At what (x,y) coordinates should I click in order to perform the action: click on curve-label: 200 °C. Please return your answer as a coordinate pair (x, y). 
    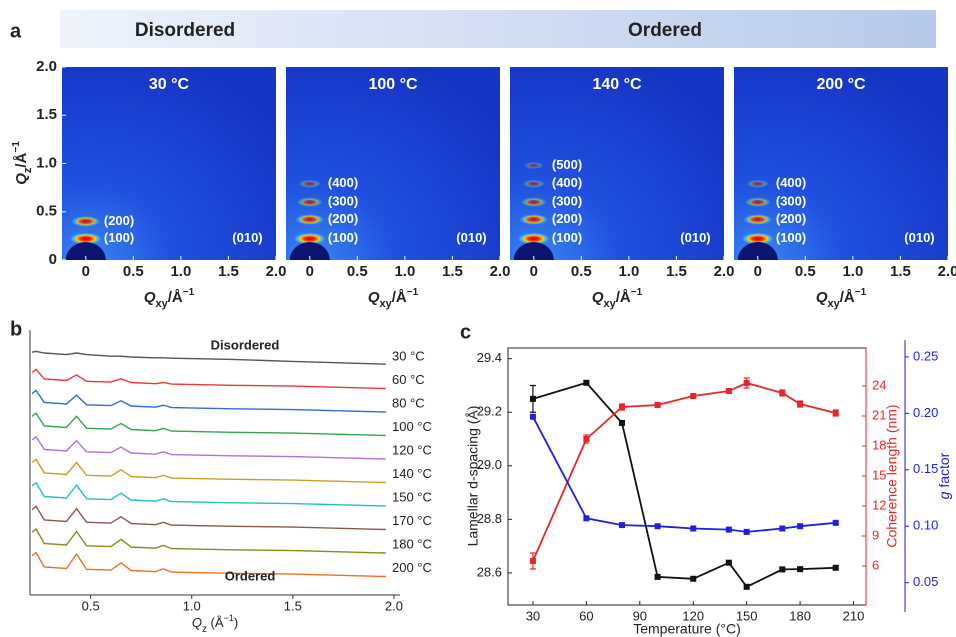
    Looking at the image, I should click on (412, 567).